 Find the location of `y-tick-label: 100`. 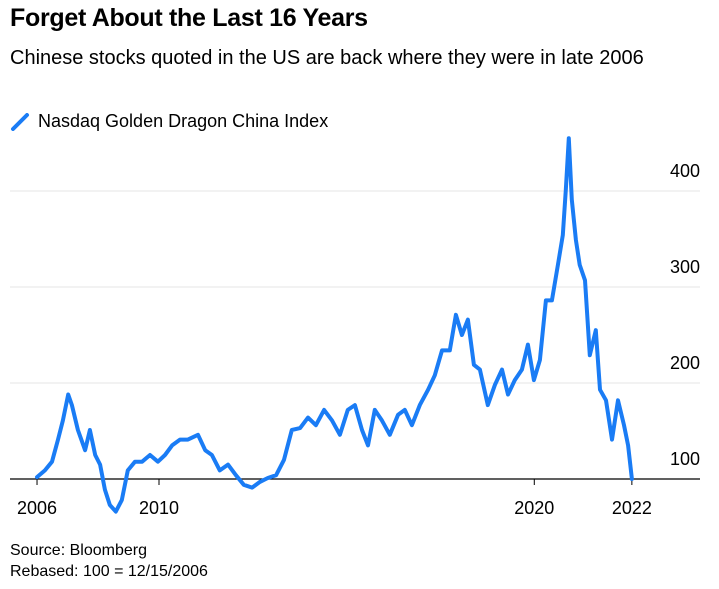

y-tick-label: 100 is located at coordinates (685, 459).